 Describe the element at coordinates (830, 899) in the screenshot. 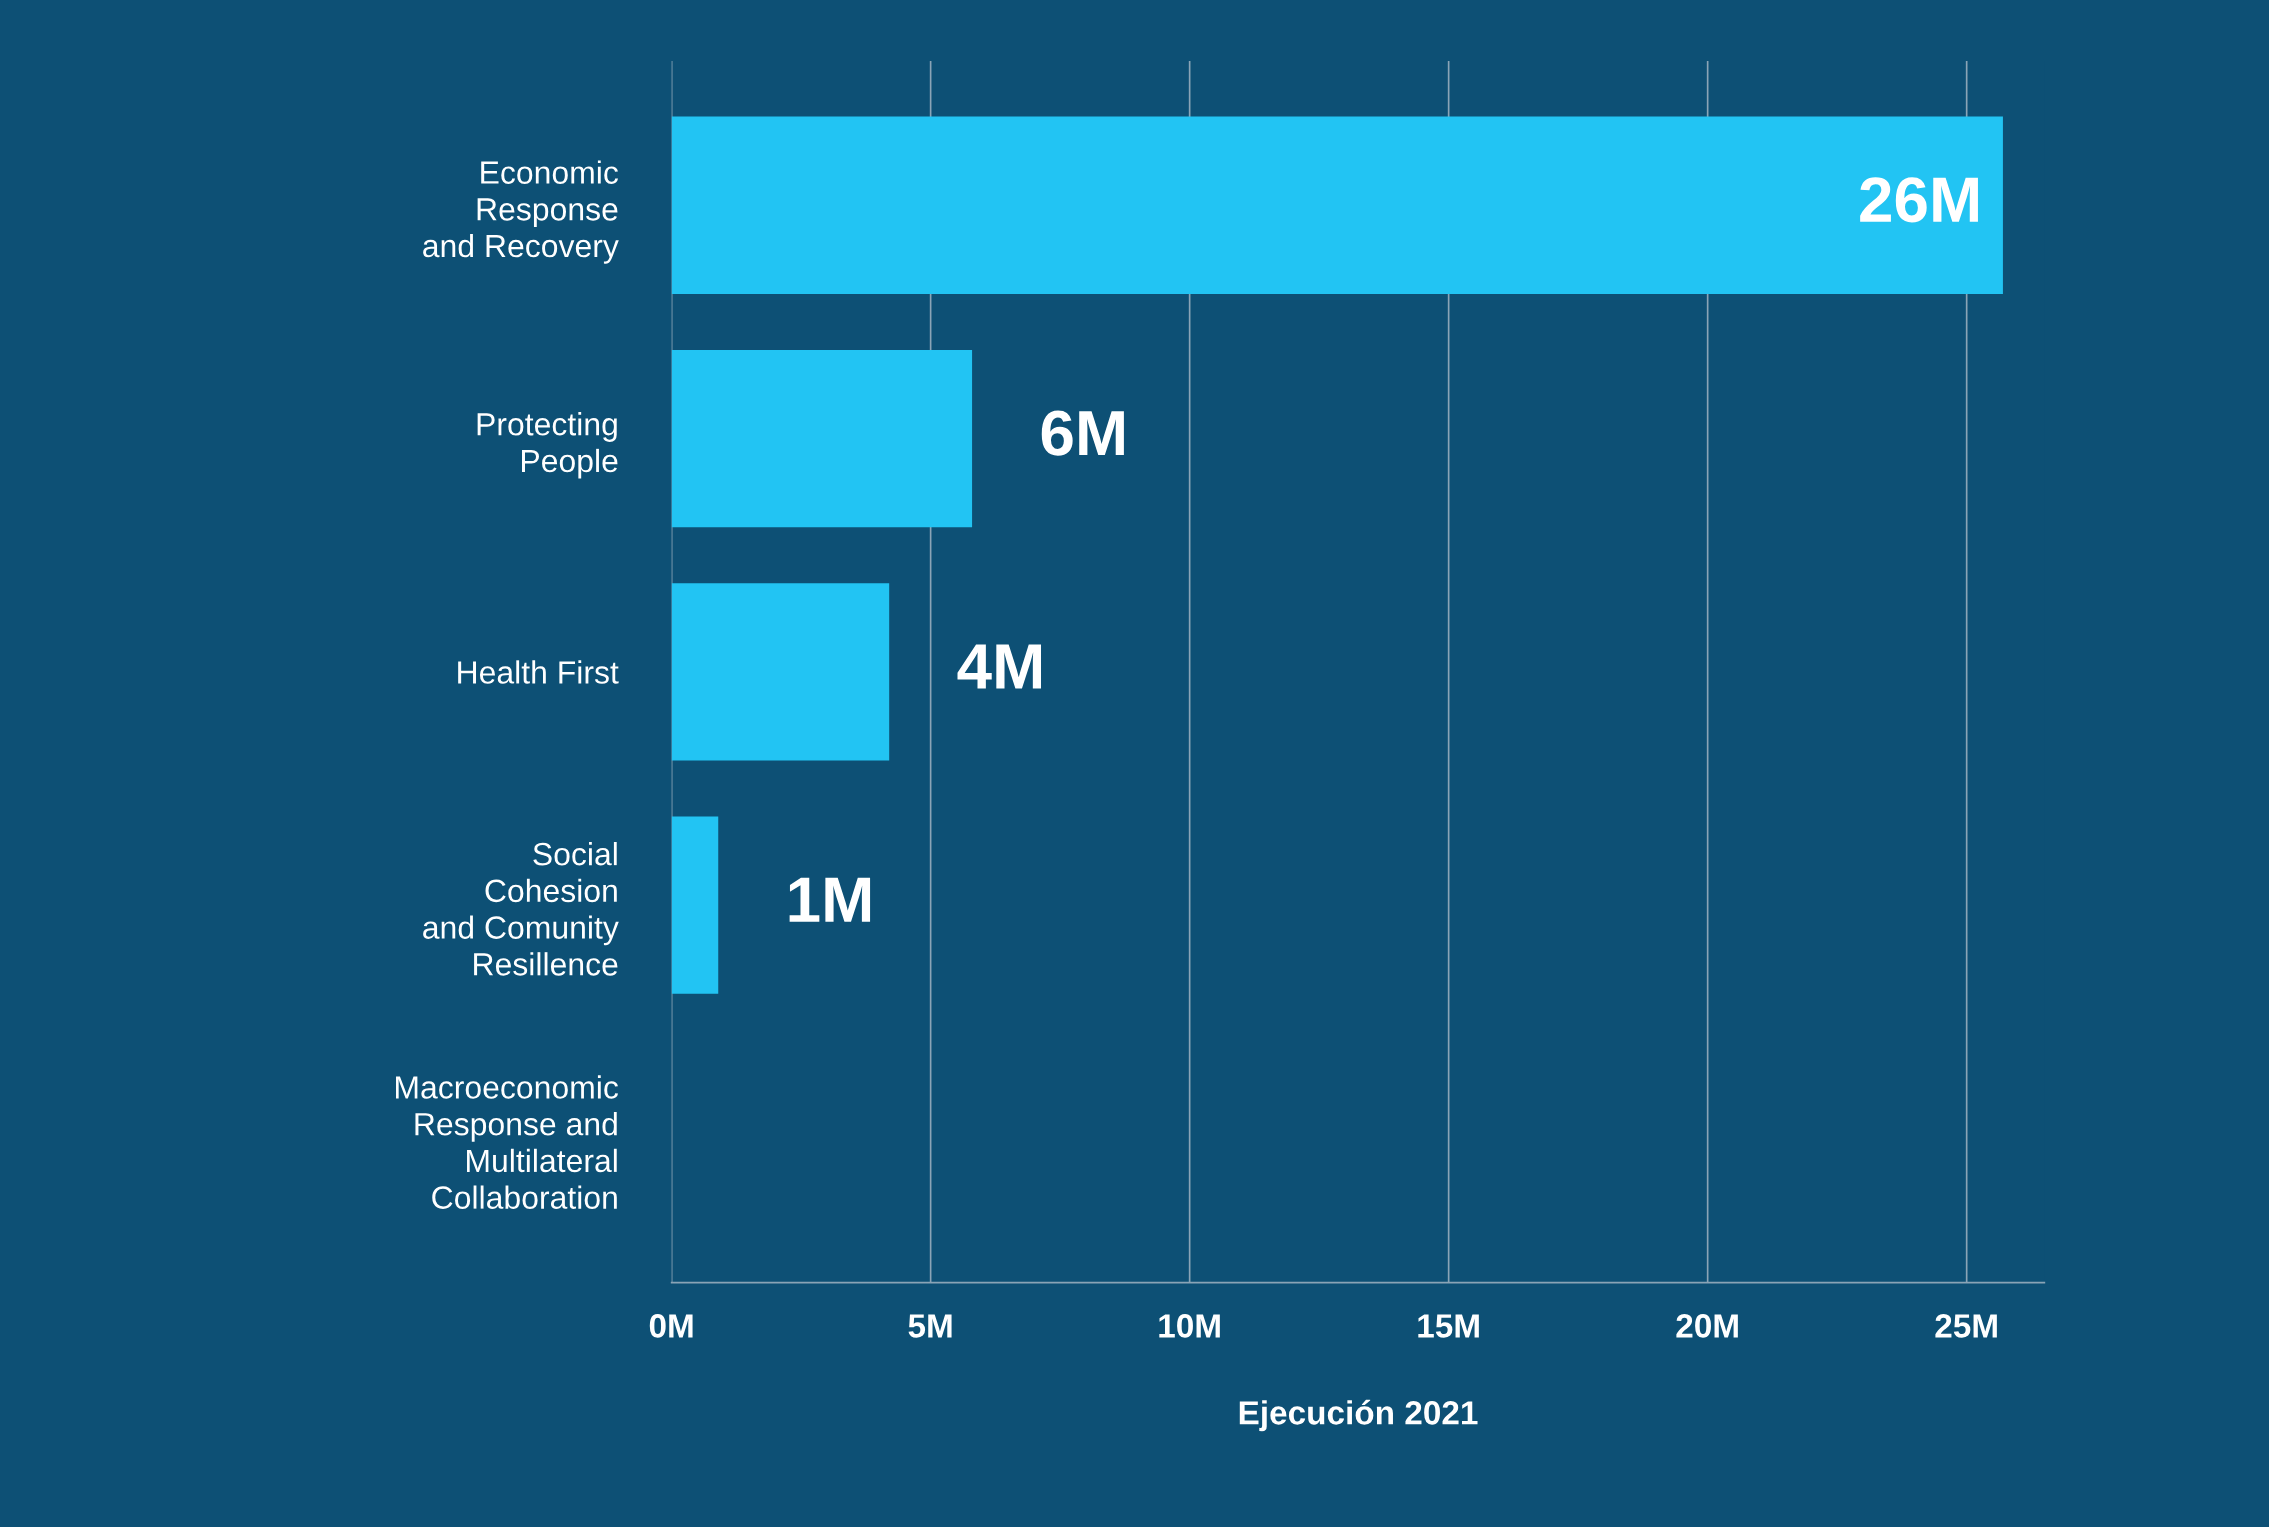

I see `data-label: 1M` at that location.